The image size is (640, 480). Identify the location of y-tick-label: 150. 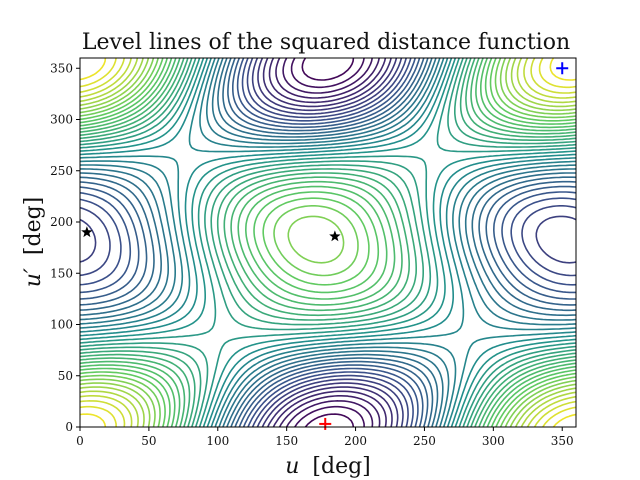
(61, 273).